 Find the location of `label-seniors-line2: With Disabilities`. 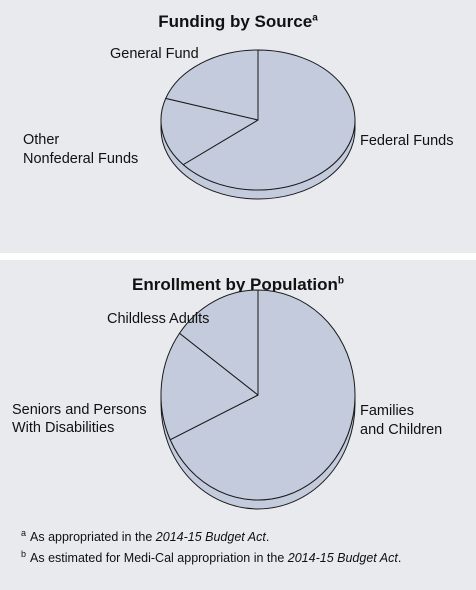

label-seniors-line2: With Disabilities is located at coordinates (63, 428).